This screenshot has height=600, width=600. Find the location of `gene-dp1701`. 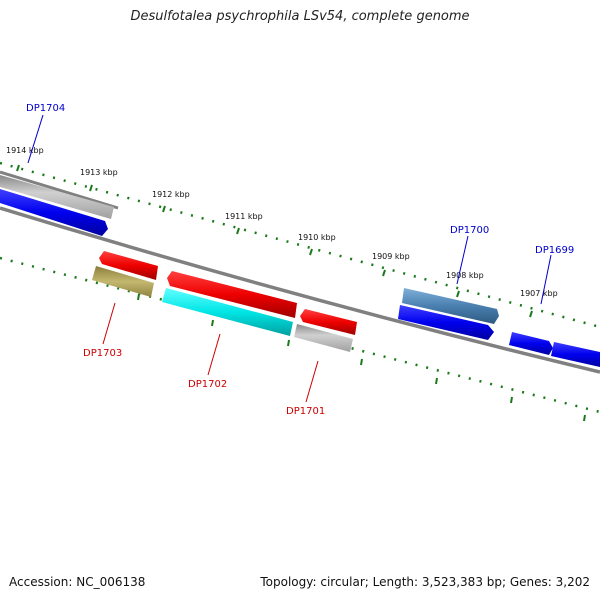

gene-dp1701 is located at coordinates (323, 338).